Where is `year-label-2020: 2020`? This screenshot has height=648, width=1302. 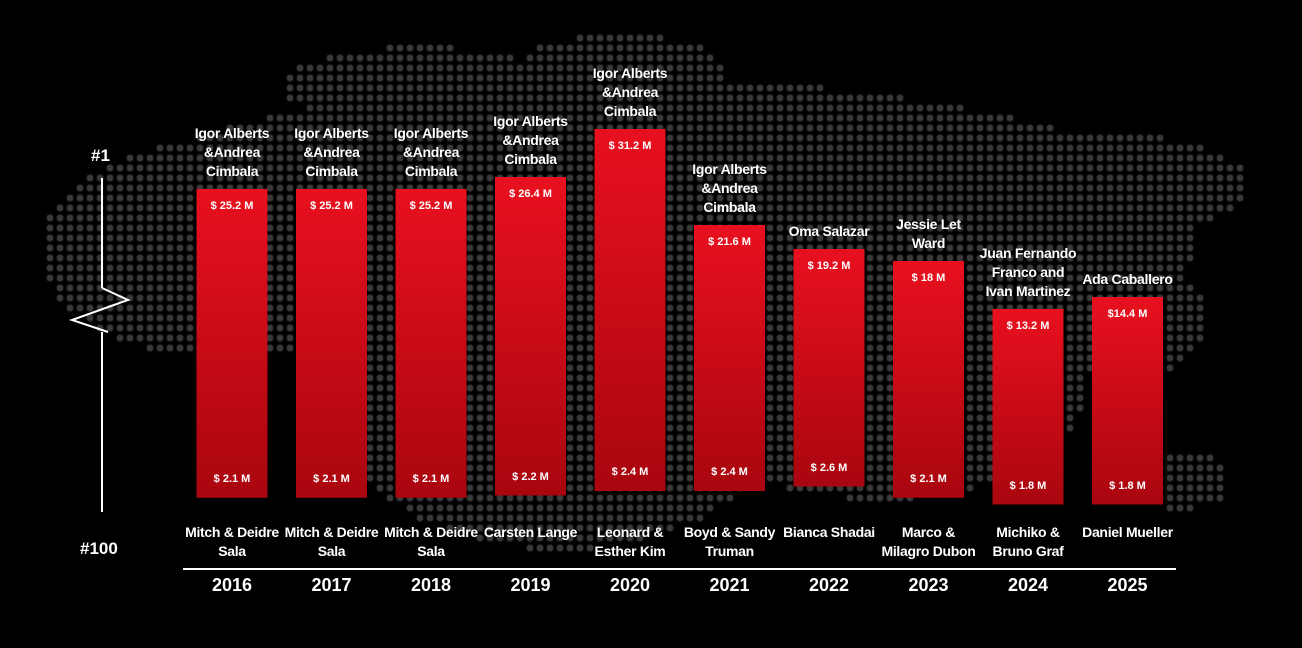
year-label-2020: 2020 is located at coordinates (630, 585).